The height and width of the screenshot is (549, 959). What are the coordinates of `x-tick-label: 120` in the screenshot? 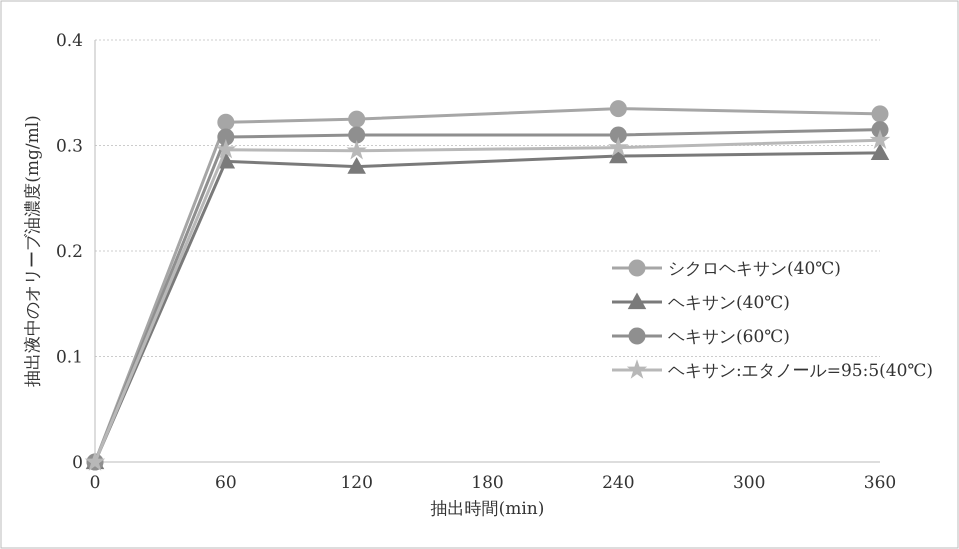 It's located at (356, 483).